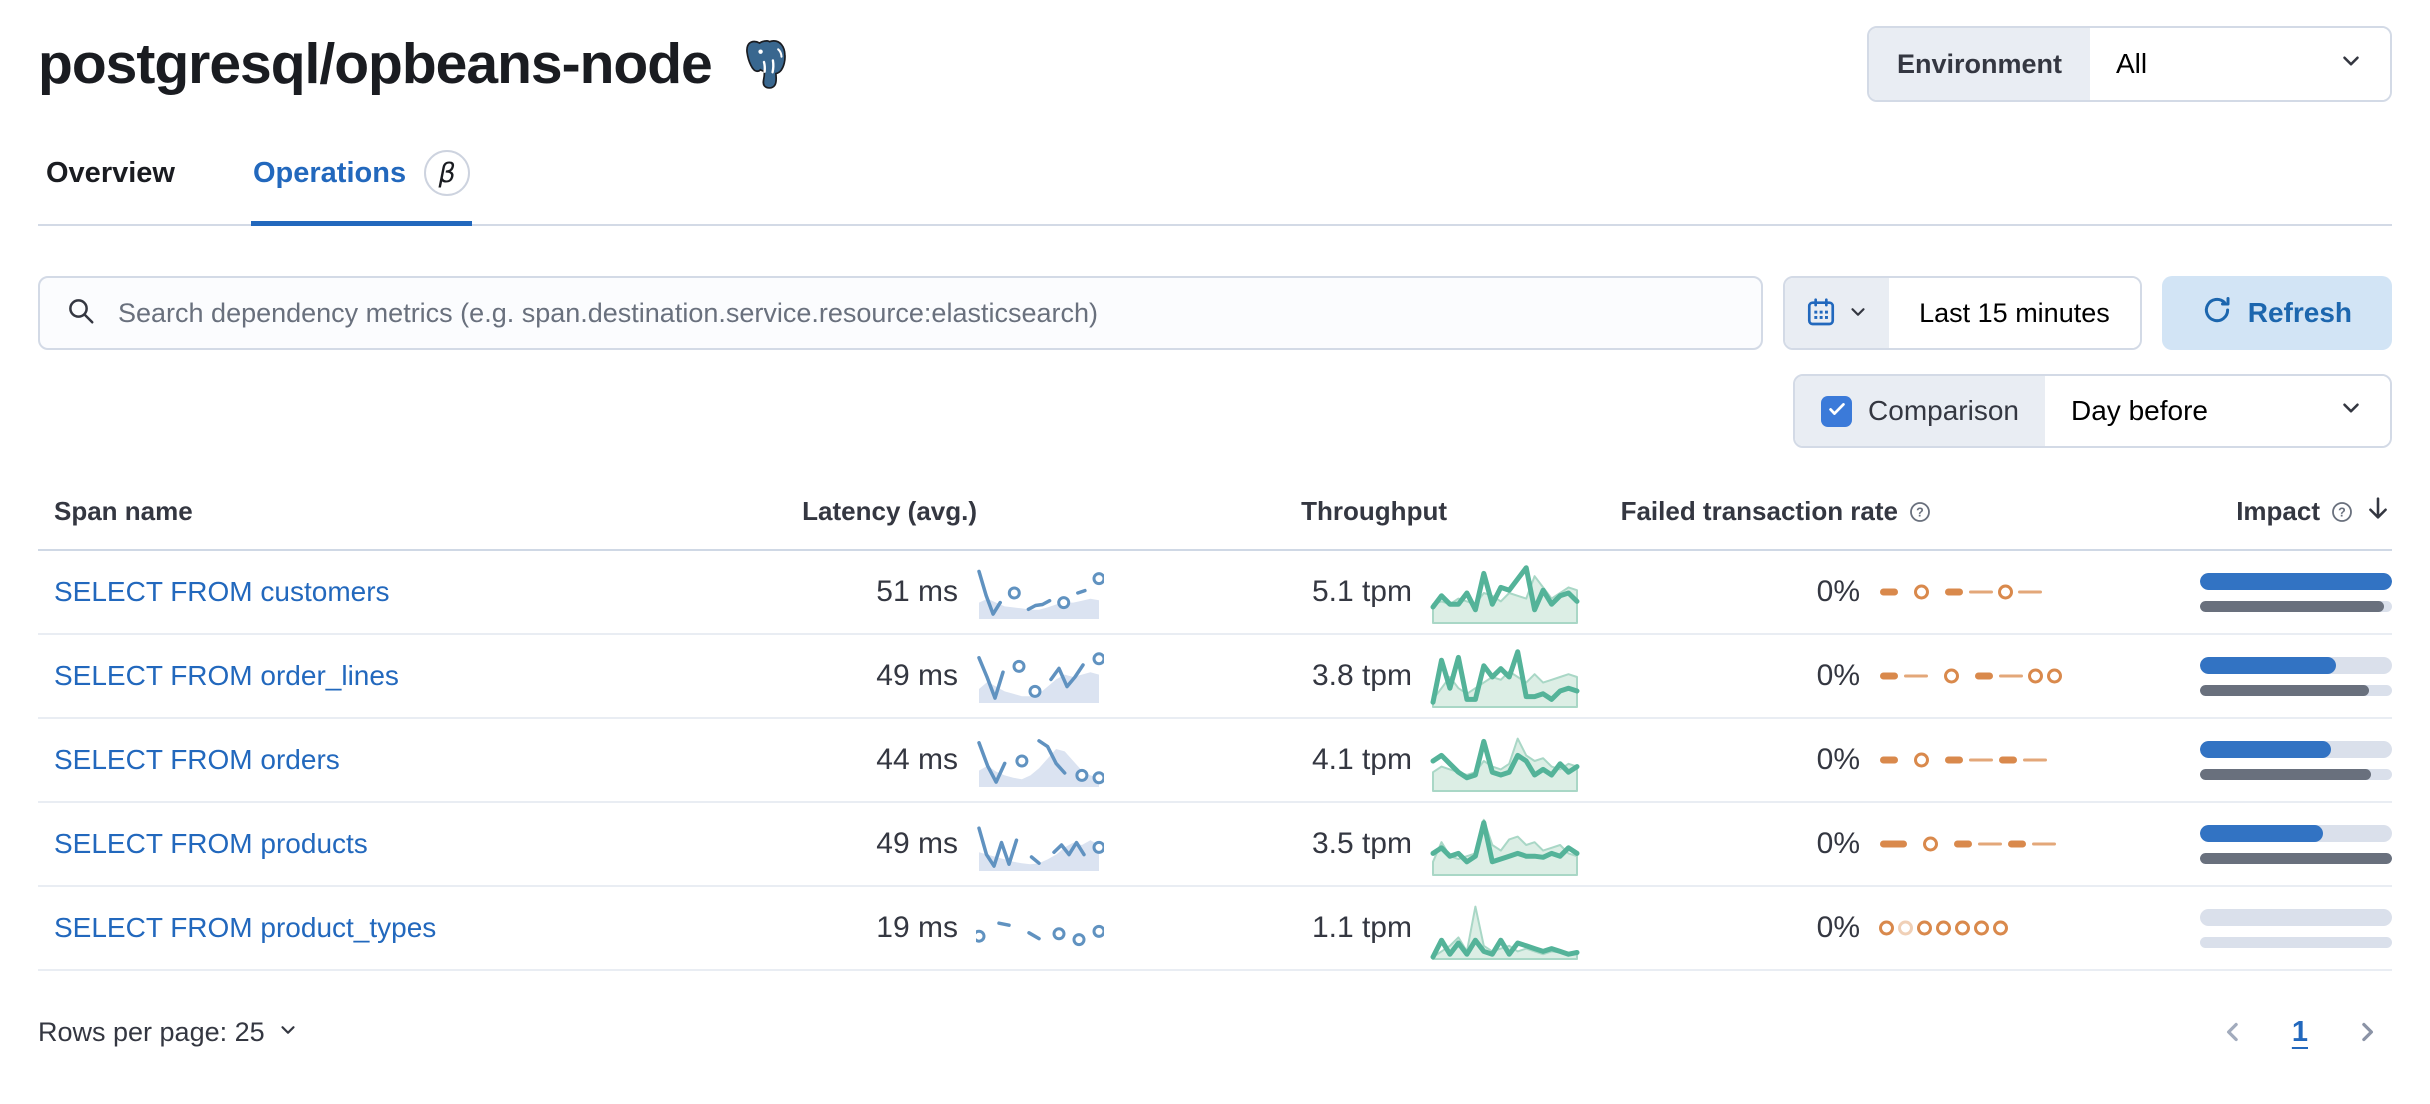 Image resolution: width=2430 pixels, height=1104 pixels. Describe the element at coordinates (110, 172) in the screenshot. I see `tab-overview-label: Overview` at that location.